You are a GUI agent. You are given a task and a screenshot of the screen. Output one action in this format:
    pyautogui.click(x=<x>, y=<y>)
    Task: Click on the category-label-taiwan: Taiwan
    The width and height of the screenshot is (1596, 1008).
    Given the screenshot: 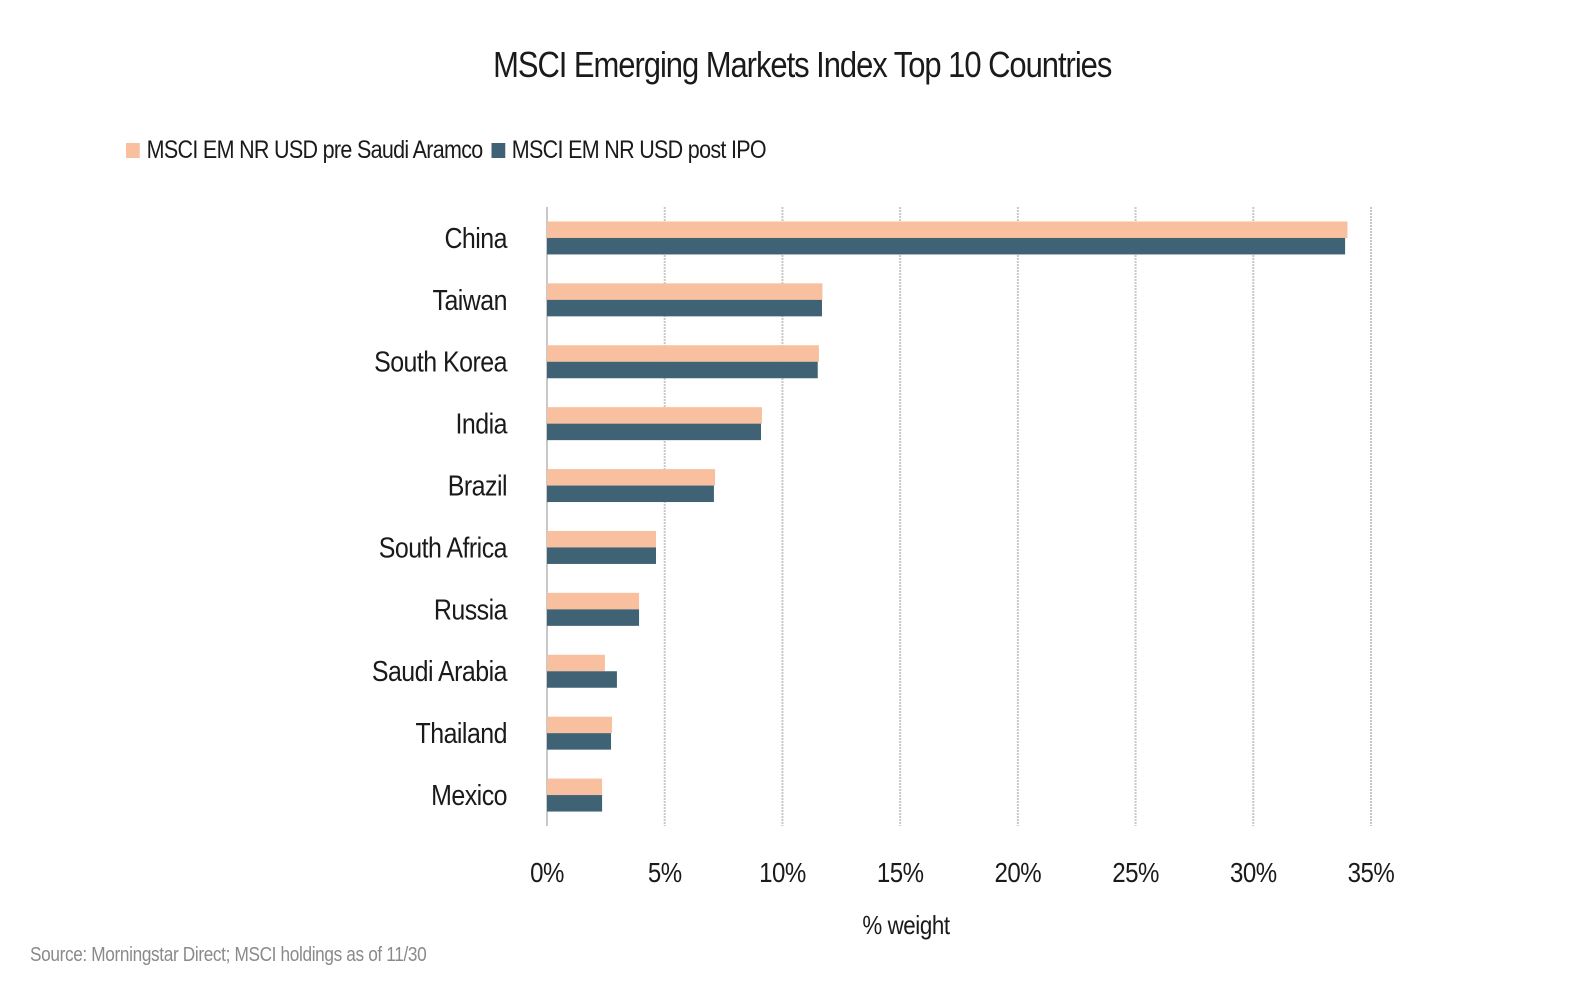 What is the action you would take?
    pyautogui.click(x=469, y=300)
    